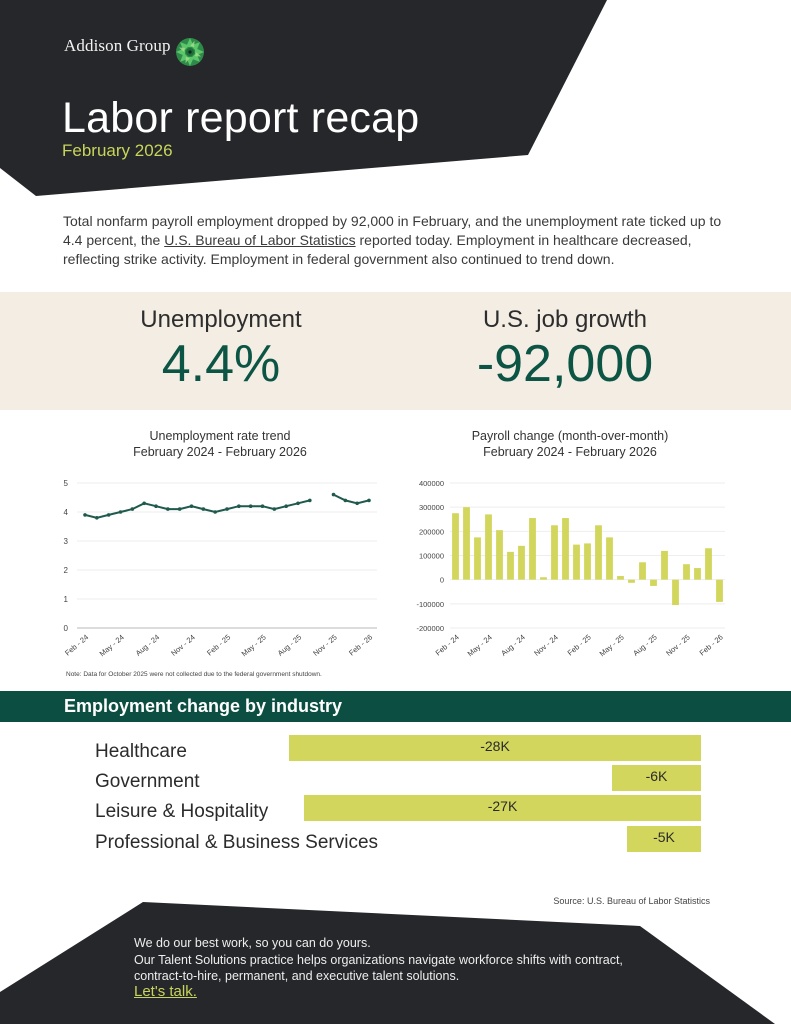 This screenshot has width=791, height=1024. I want to click on svg-text: 3, so click(66, 541).